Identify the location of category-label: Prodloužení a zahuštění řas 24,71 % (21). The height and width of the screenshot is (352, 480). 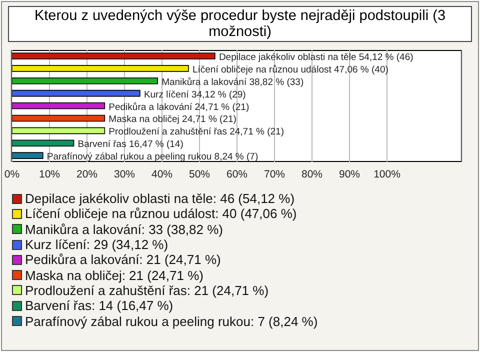
(196, 132).